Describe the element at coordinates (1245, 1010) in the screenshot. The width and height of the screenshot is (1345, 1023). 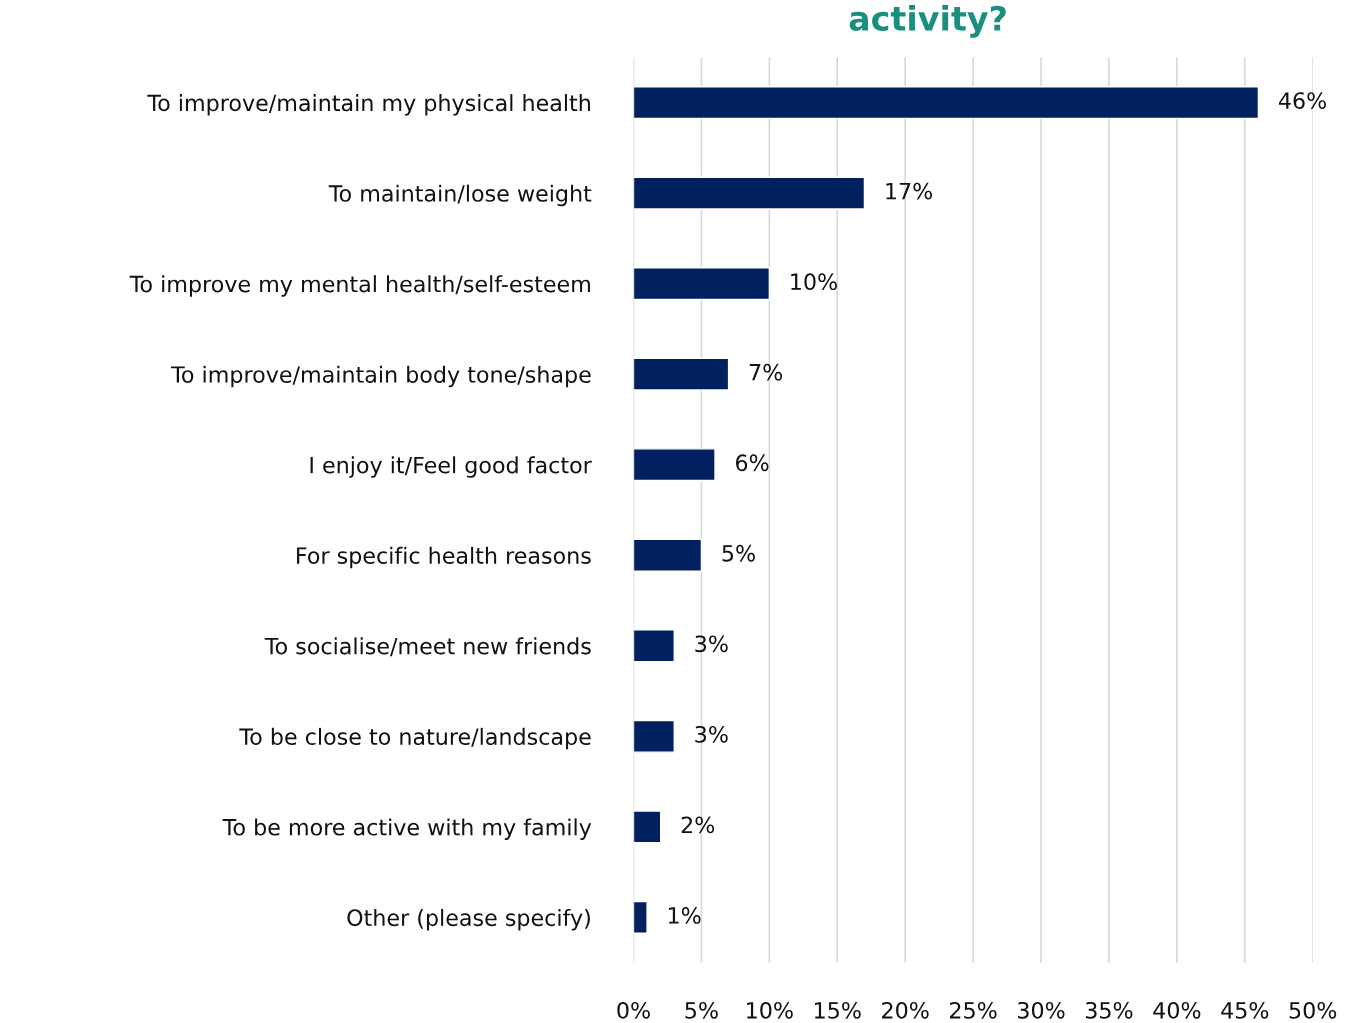
I see `x-tick-label: 45%` at that location.